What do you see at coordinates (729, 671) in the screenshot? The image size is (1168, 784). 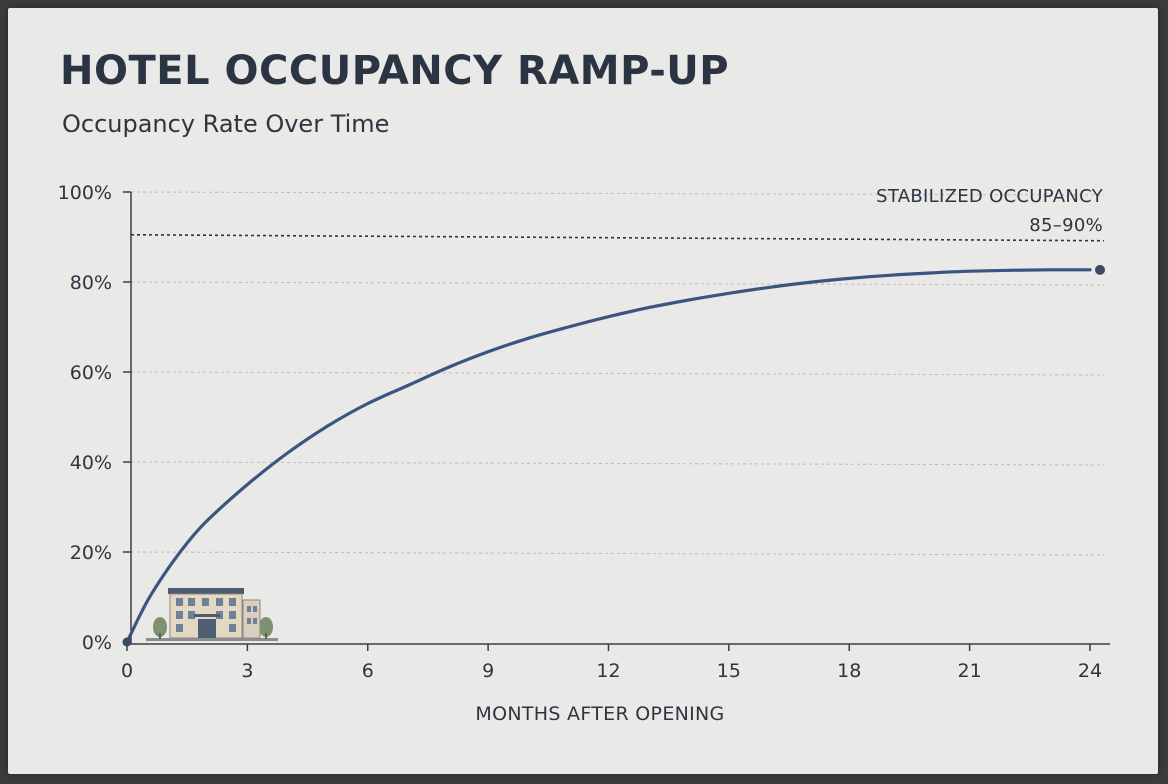 I see `x-tick-label: 15` at bounding box center [729, 671].